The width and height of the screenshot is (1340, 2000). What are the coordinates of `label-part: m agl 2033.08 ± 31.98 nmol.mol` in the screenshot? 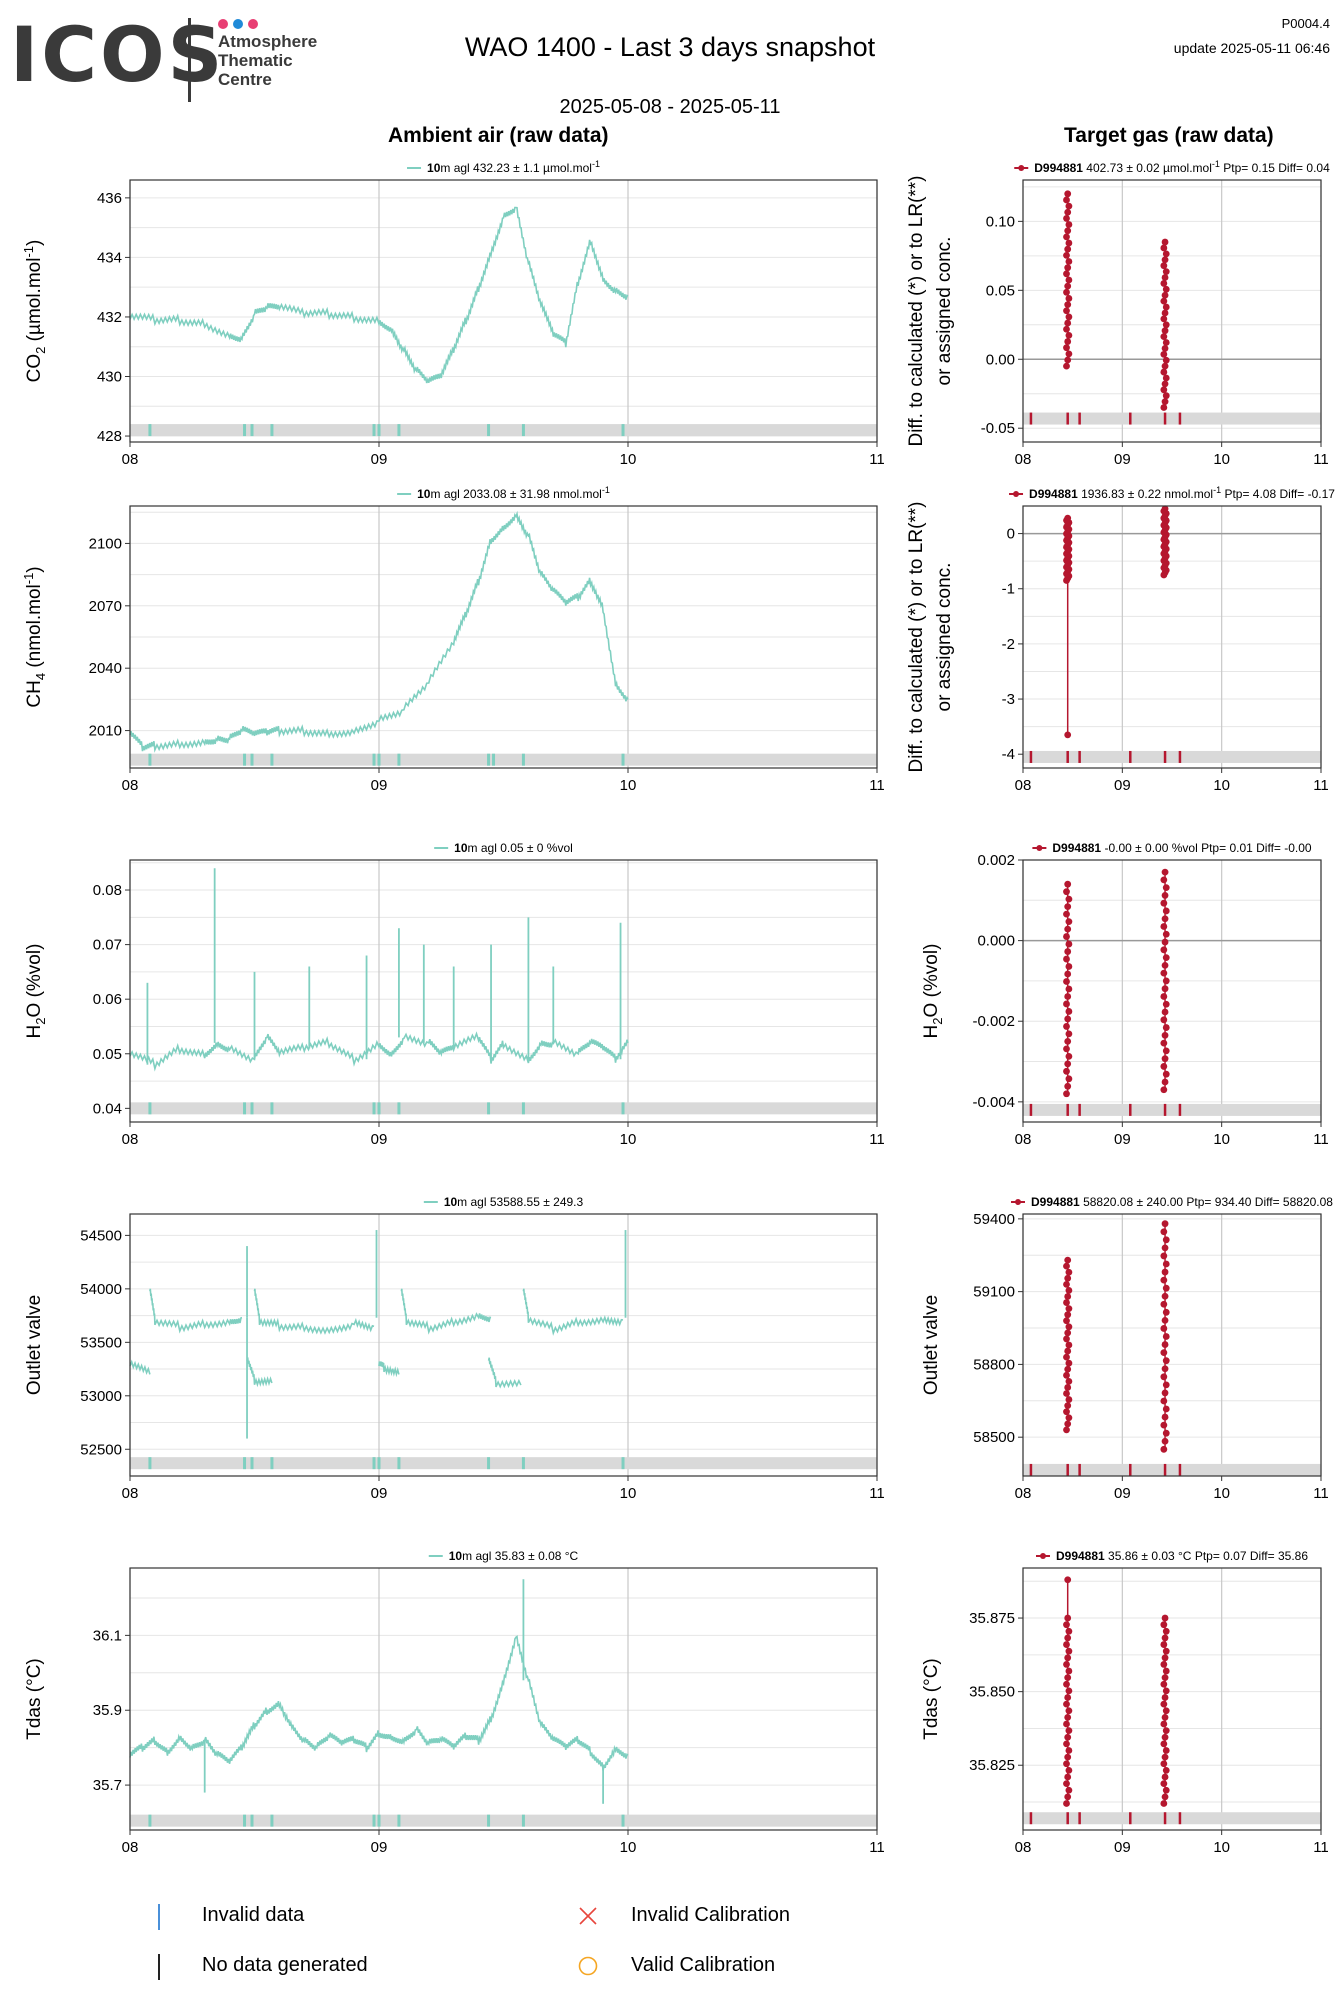 It's located at (515, 494).